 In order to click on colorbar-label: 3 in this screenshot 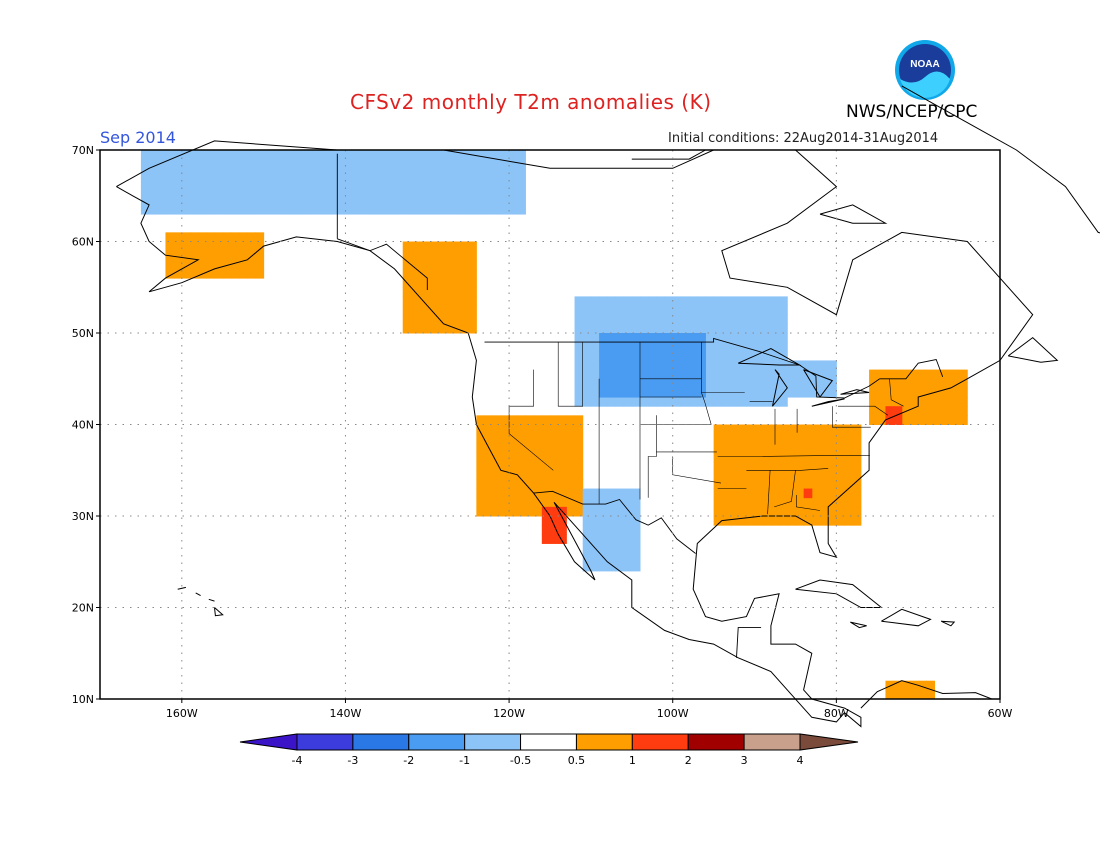, I will do `click(744, 760)`.